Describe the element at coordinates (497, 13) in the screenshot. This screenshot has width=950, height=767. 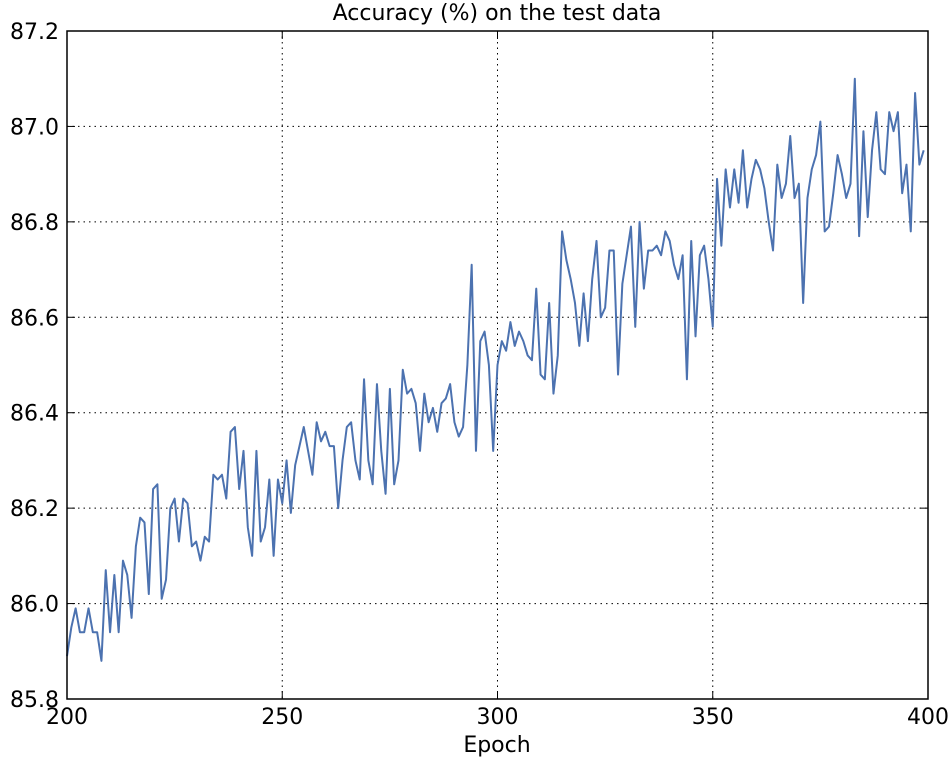
I see `chart-title: Accuracy (%) on the test data` at that location.